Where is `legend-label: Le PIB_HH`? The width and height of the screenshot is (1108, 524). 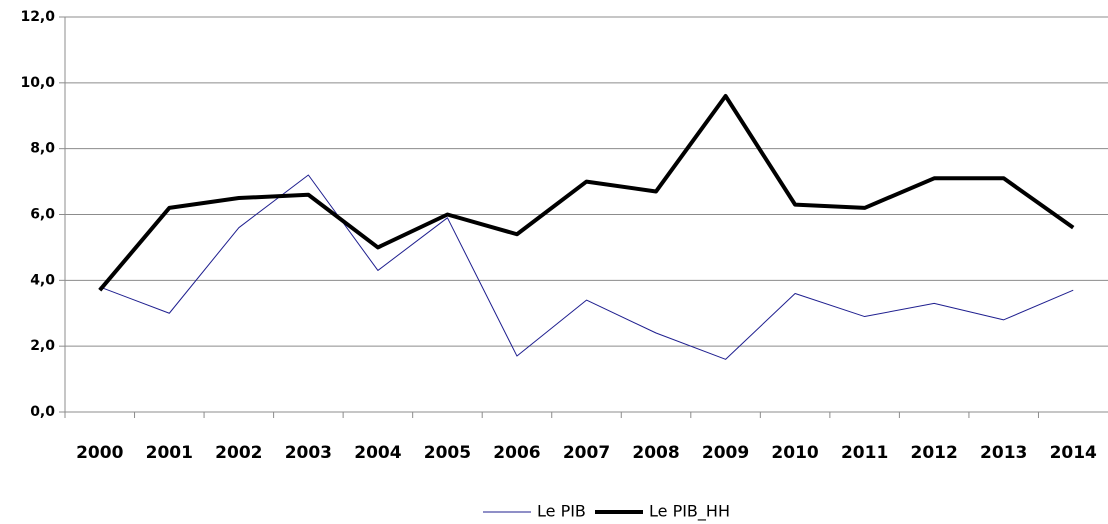 legend-label: Le PIB_HH is located at coordinates (689, 512).